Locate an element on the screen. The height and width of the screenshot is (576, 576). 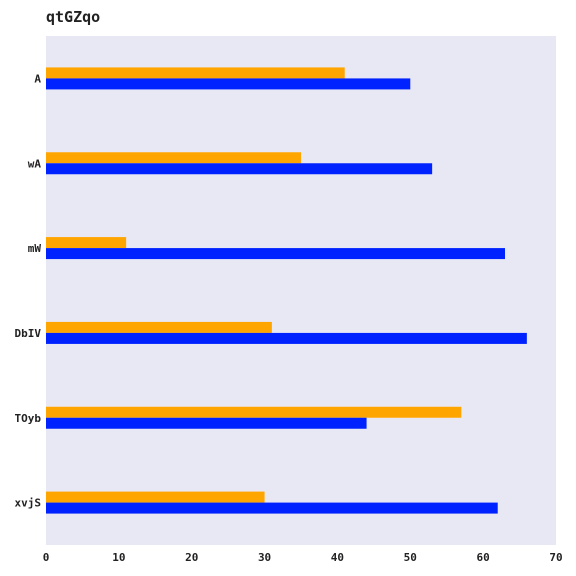
x-axis-ticks: 0 10 20 30 40 50 60 70 is located at coordinates (303, 557).